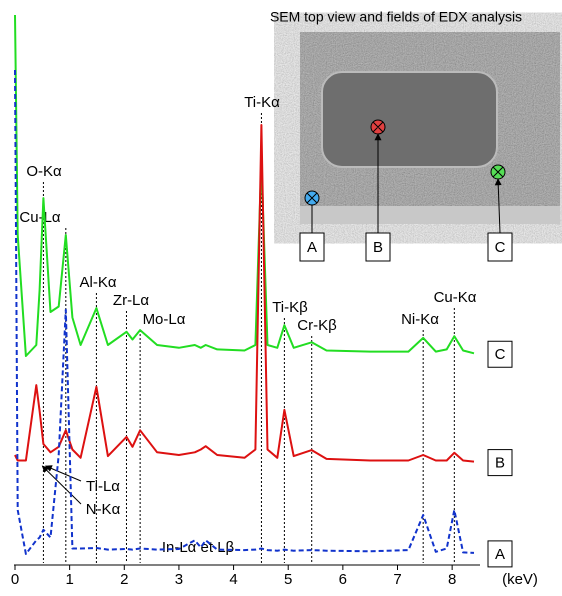  What do you see at coordinates (15, 579) in the screenshot?
I see `x-tick-label: 0` at bounding box center [15, 579].